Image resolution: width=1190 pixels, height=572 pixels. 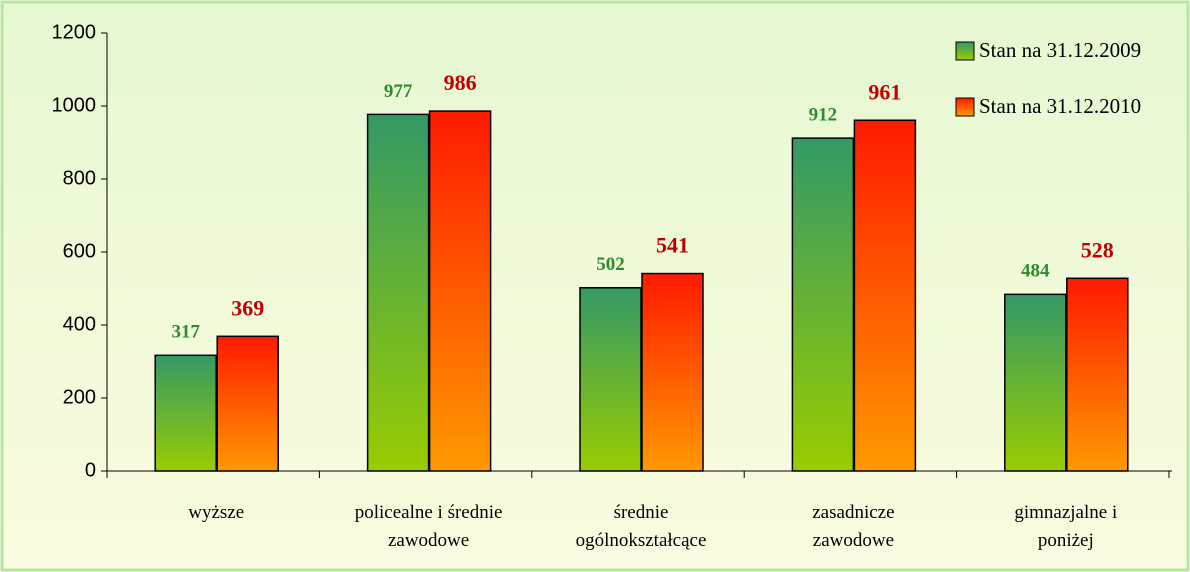 I want to click on legend-label: Stan na 31.12.2009, so click(x=1060, y=50).